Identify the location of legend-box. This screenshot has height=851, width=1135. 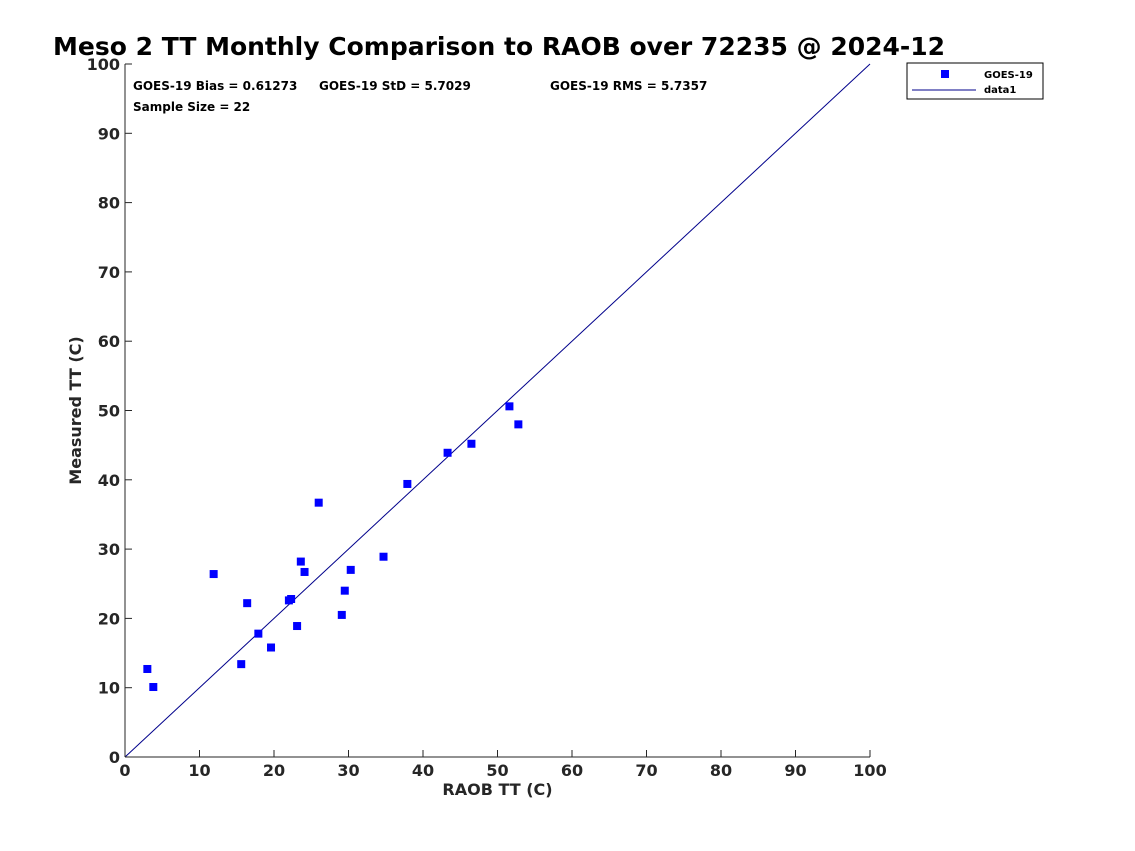
(975, 81).